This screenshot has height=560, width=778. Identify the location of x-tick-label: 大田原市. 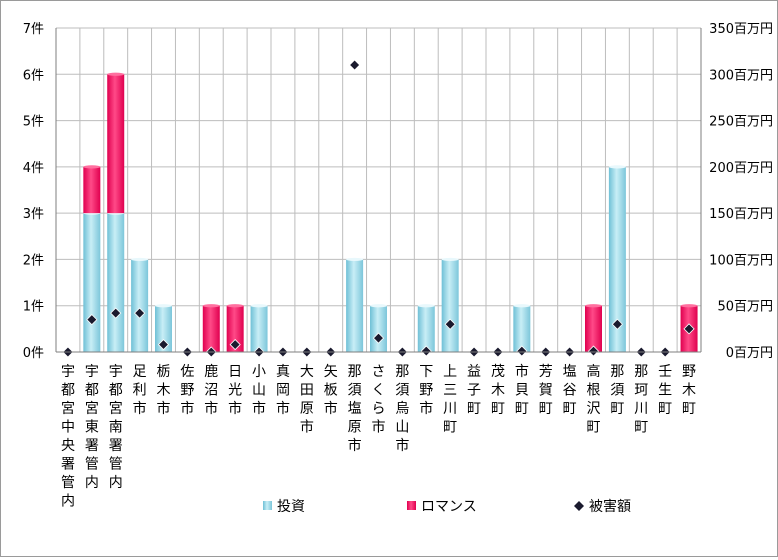
(307, 400).